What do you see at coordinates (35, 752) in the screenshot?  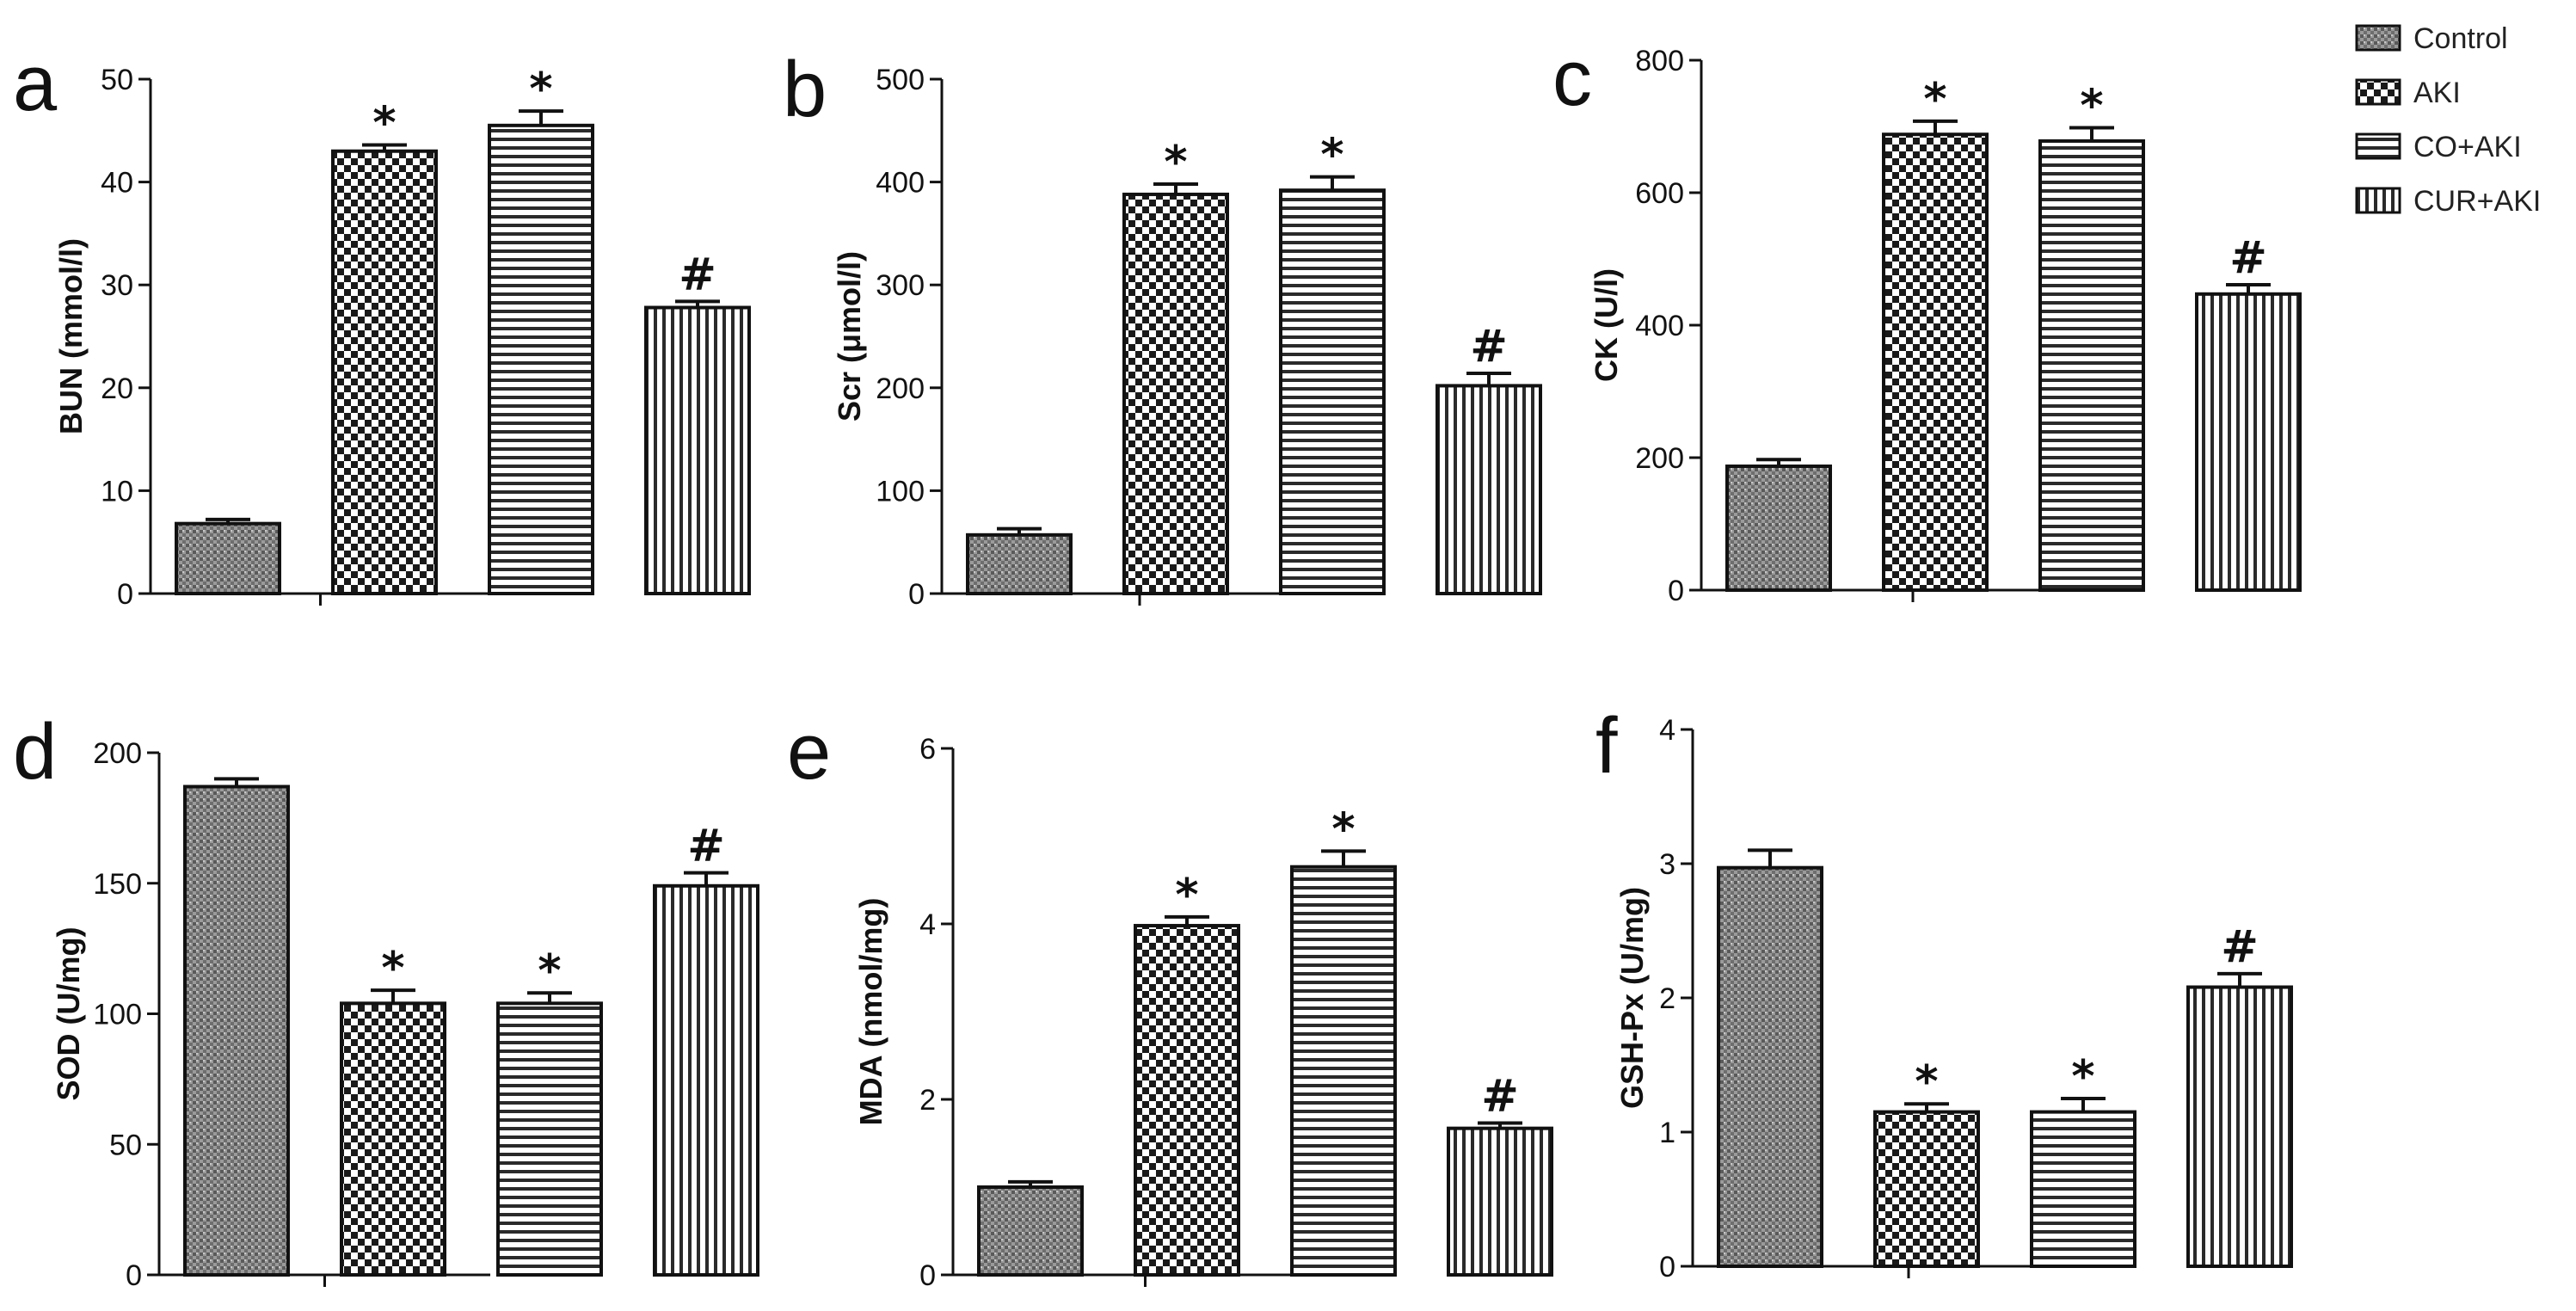 I see `panel-letter: d` at bounding box center [35, 752].